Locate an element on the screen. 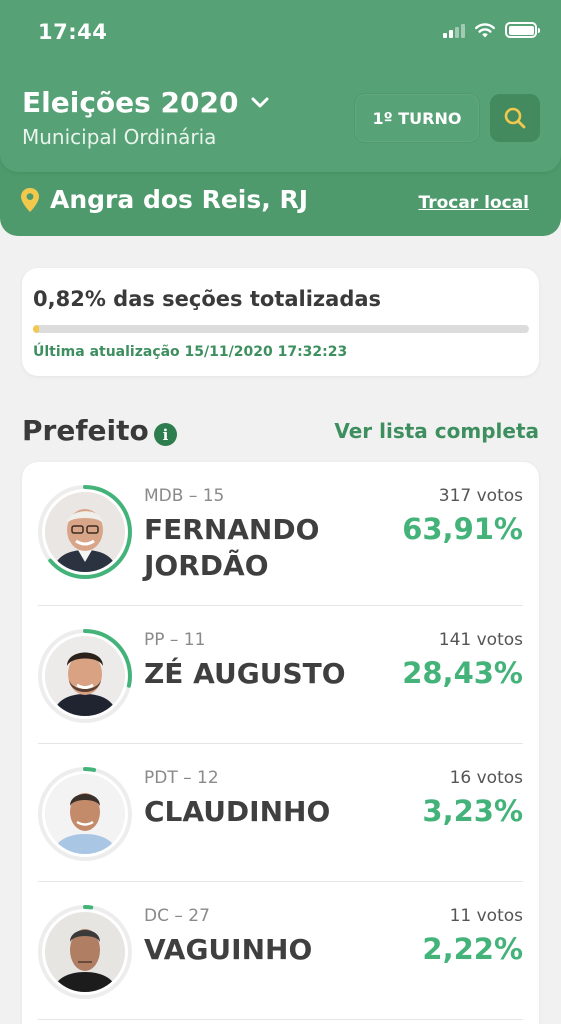 This screenshot has width=561, height=1024. search-button is located at coordinates (515, 118).